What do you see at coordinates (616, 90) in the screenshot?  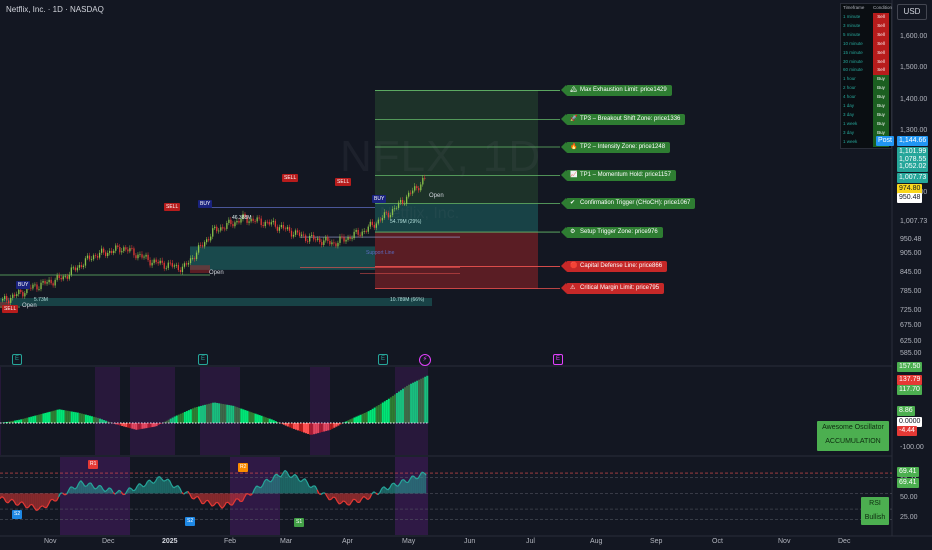 I see `target-level-label: 🏔 Max Exhaustion Limit: price1429` at bounding box center [616, 90].